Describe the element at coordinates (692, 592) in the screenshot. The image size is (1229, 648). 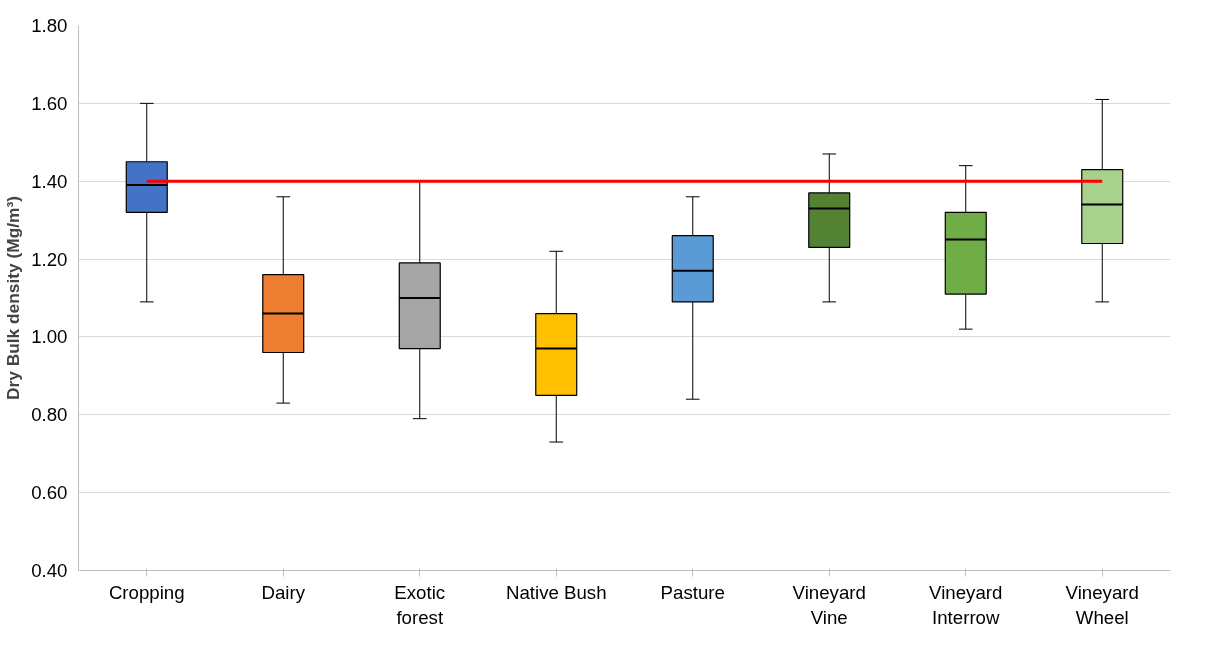
I see `x-tick-label: Pasture` at that location.